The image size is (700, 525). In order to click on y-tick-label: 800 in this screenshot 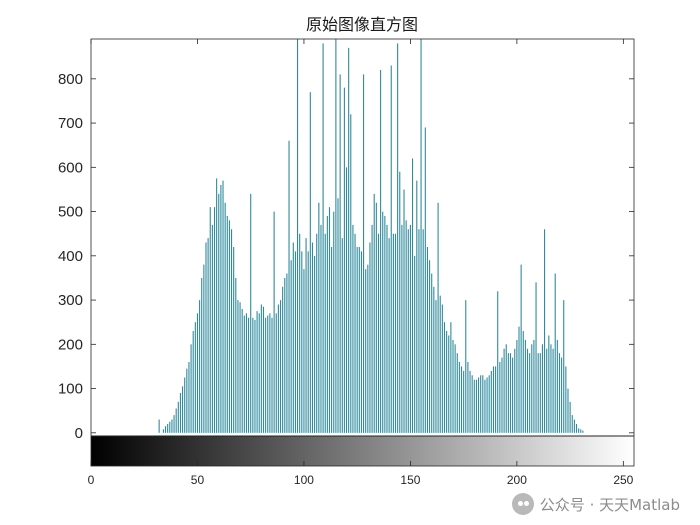, I will do `click(70, 79)`.